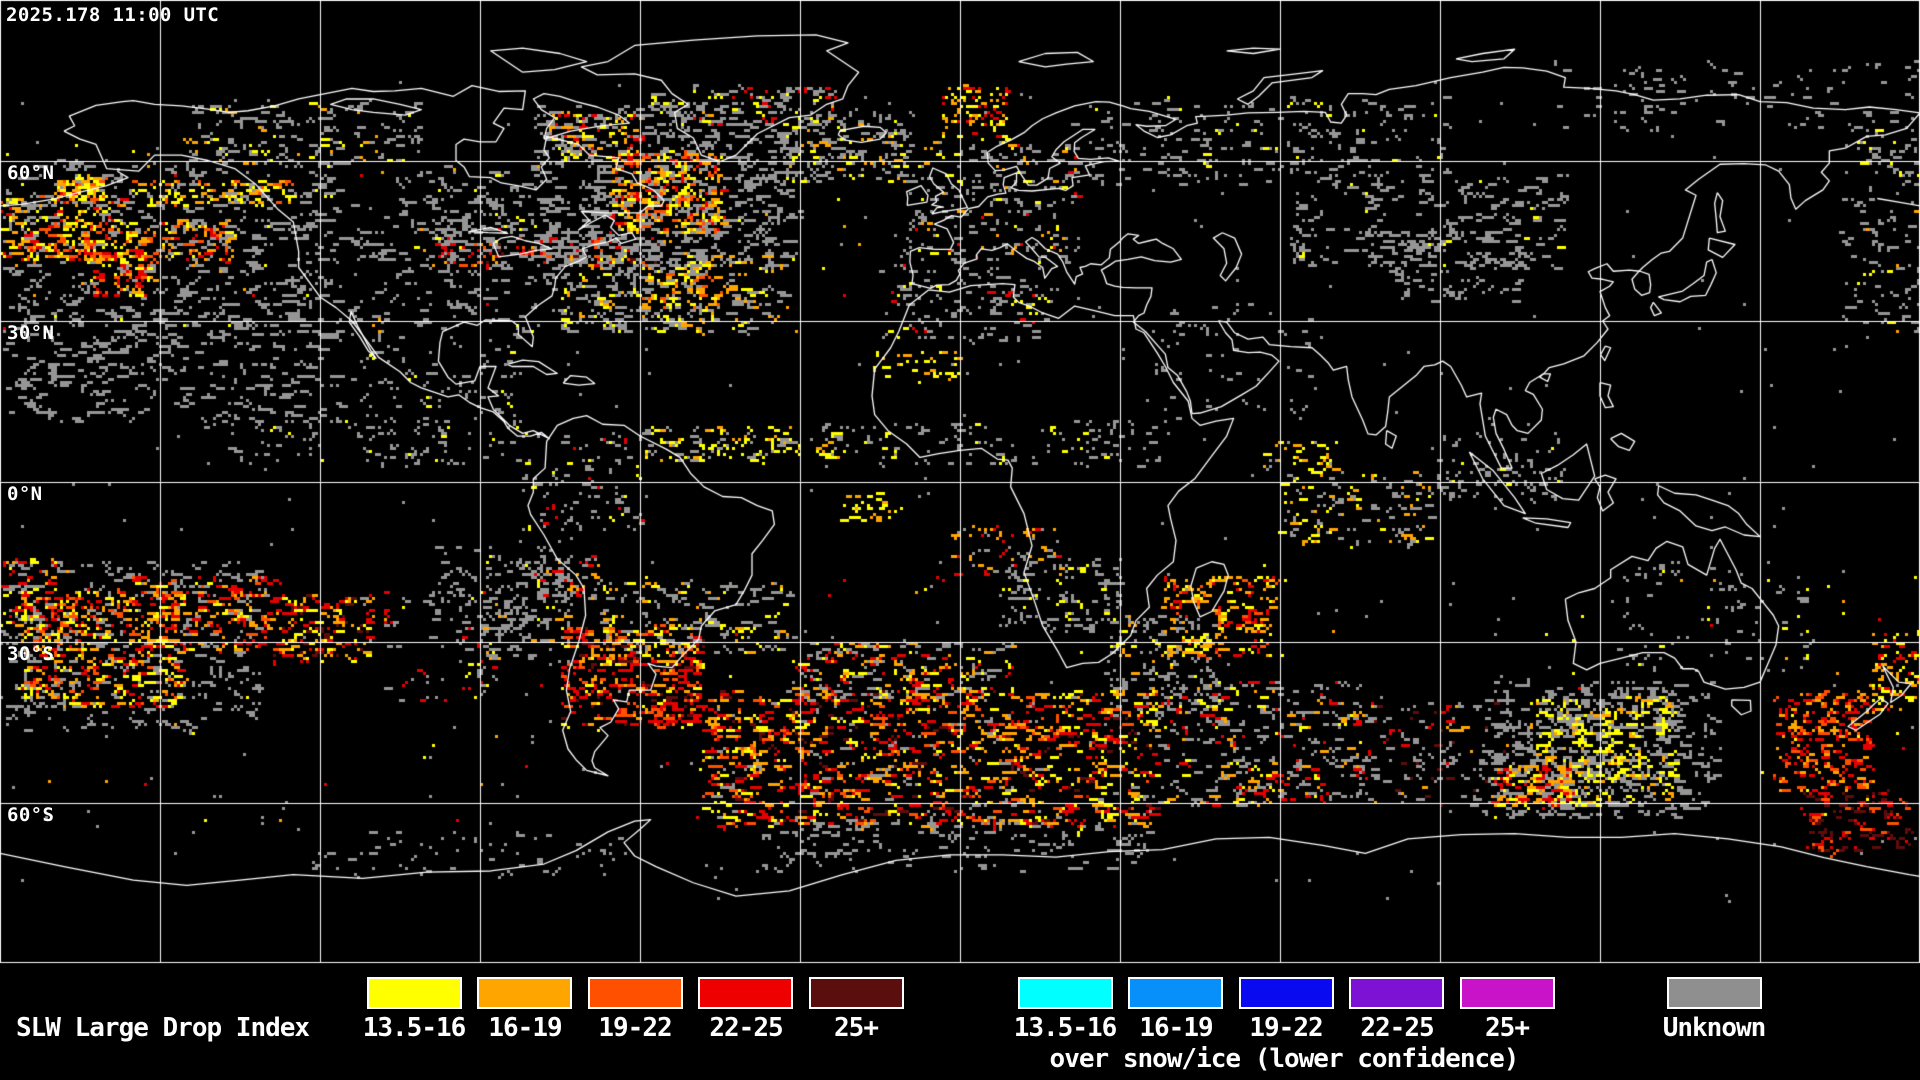 Image resolution: width=1920 pixels, height=1080 pixels. I want to click on legend-label-snow-19-22: 19-22, so click(1286, 1028).